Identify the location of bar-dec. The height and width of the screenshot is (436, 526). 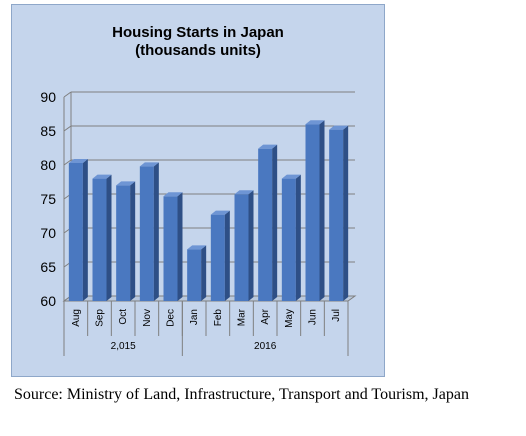
(173, 246).